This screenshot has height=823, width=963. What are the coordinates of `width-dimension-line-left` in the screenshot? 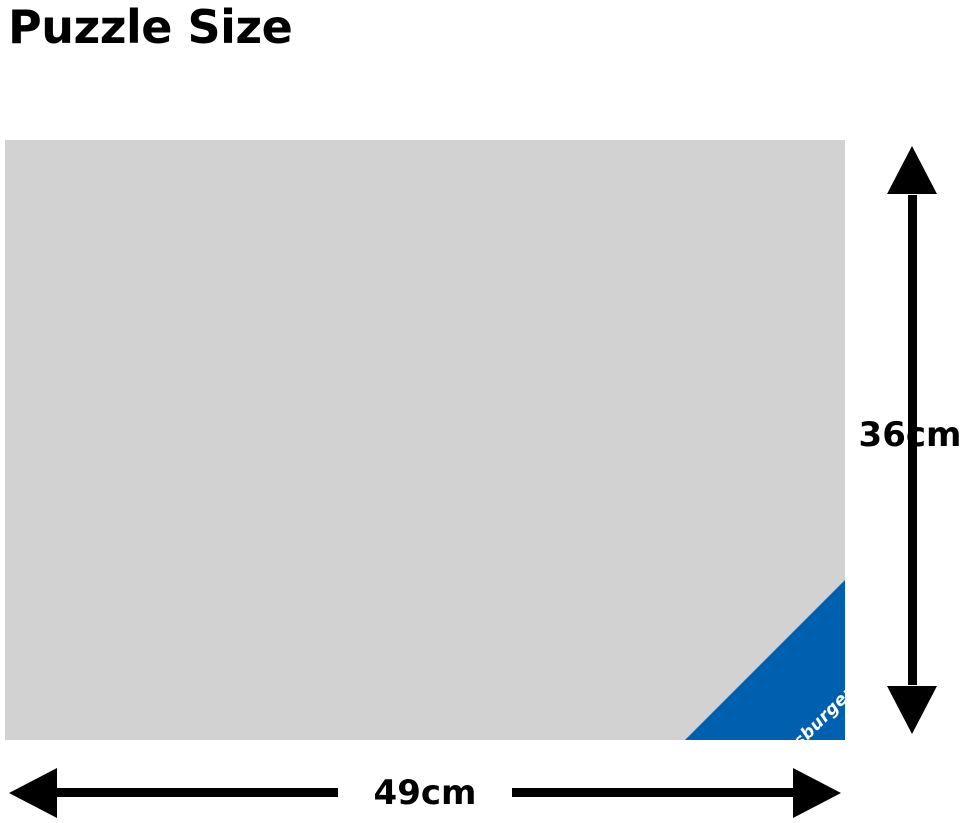 It's located at (195, 792).